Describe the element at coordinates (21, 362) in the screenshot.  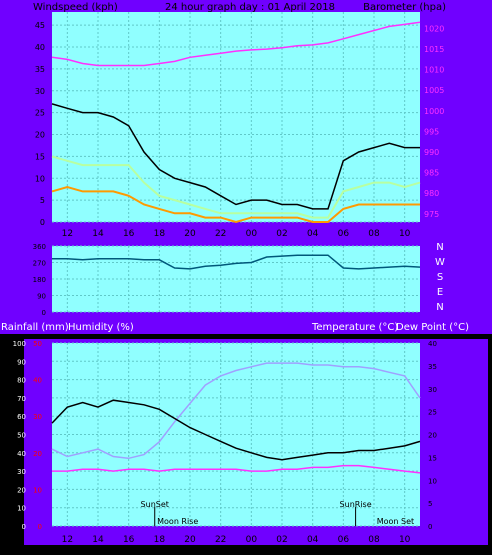
I see `humidity-y-tick: 90` at that location.